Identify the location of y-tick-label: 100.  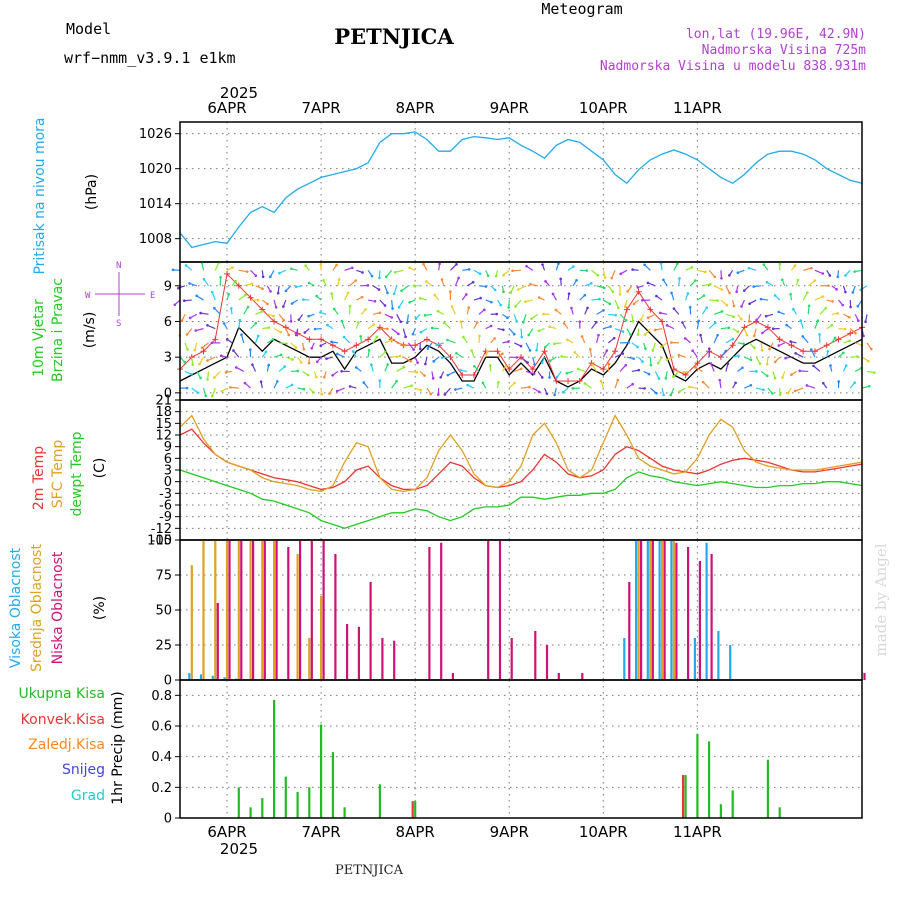
(159, 541).